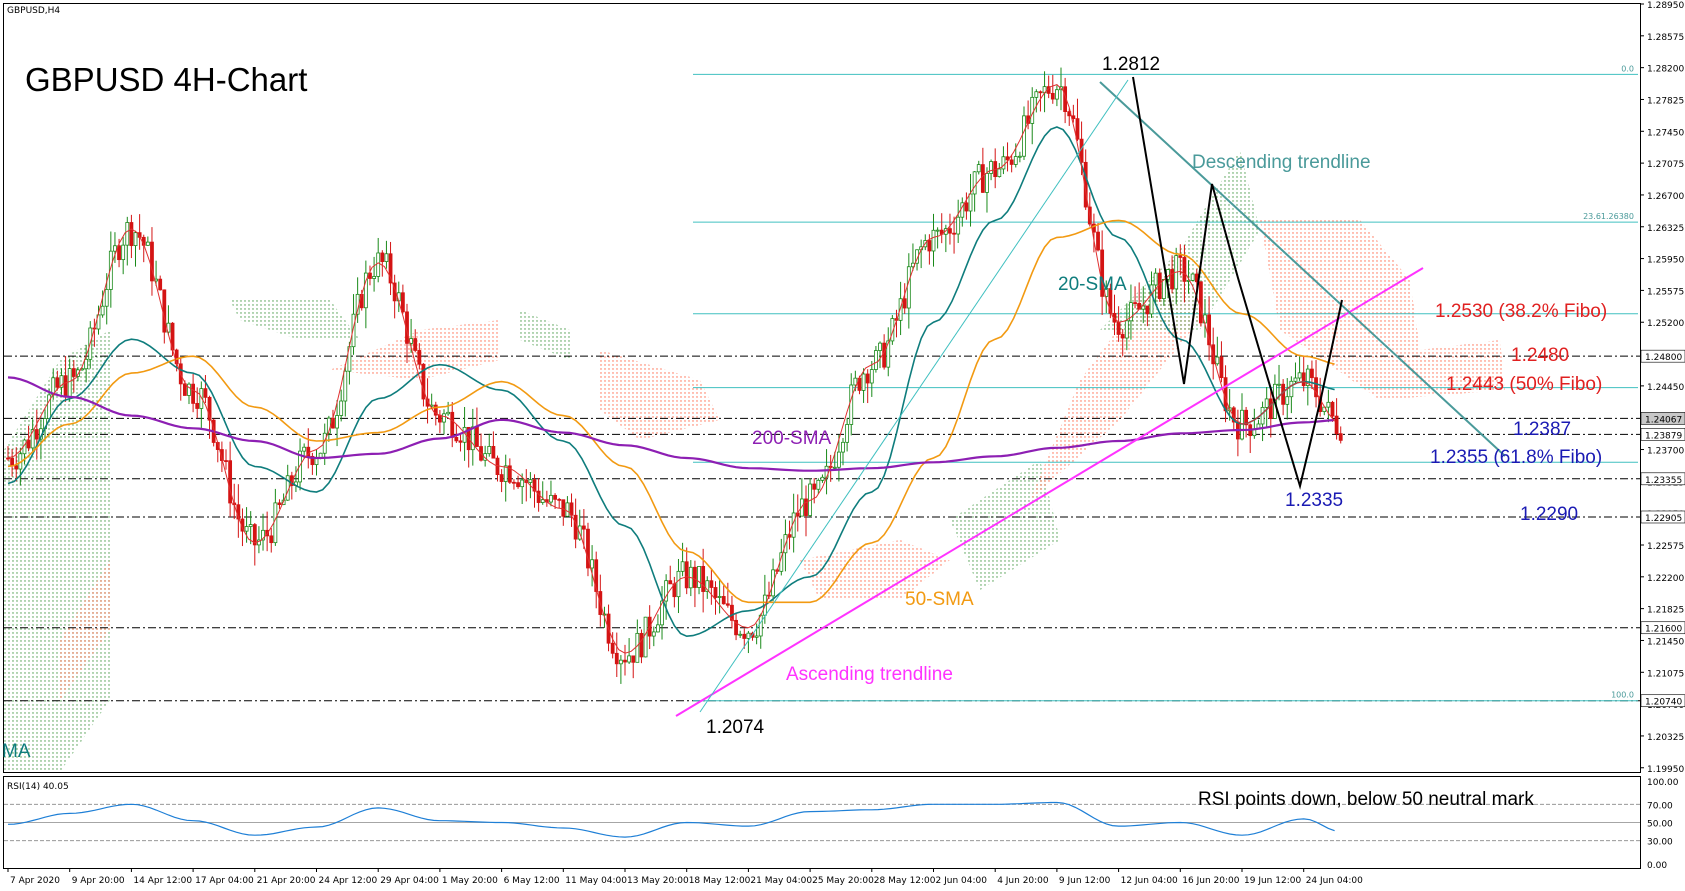 This screenshot has width=1685, height=891. Describe the element at coordinates (532, 881) in the screenshot. I see `time-tick-label: 6 May 12:00` at that location.